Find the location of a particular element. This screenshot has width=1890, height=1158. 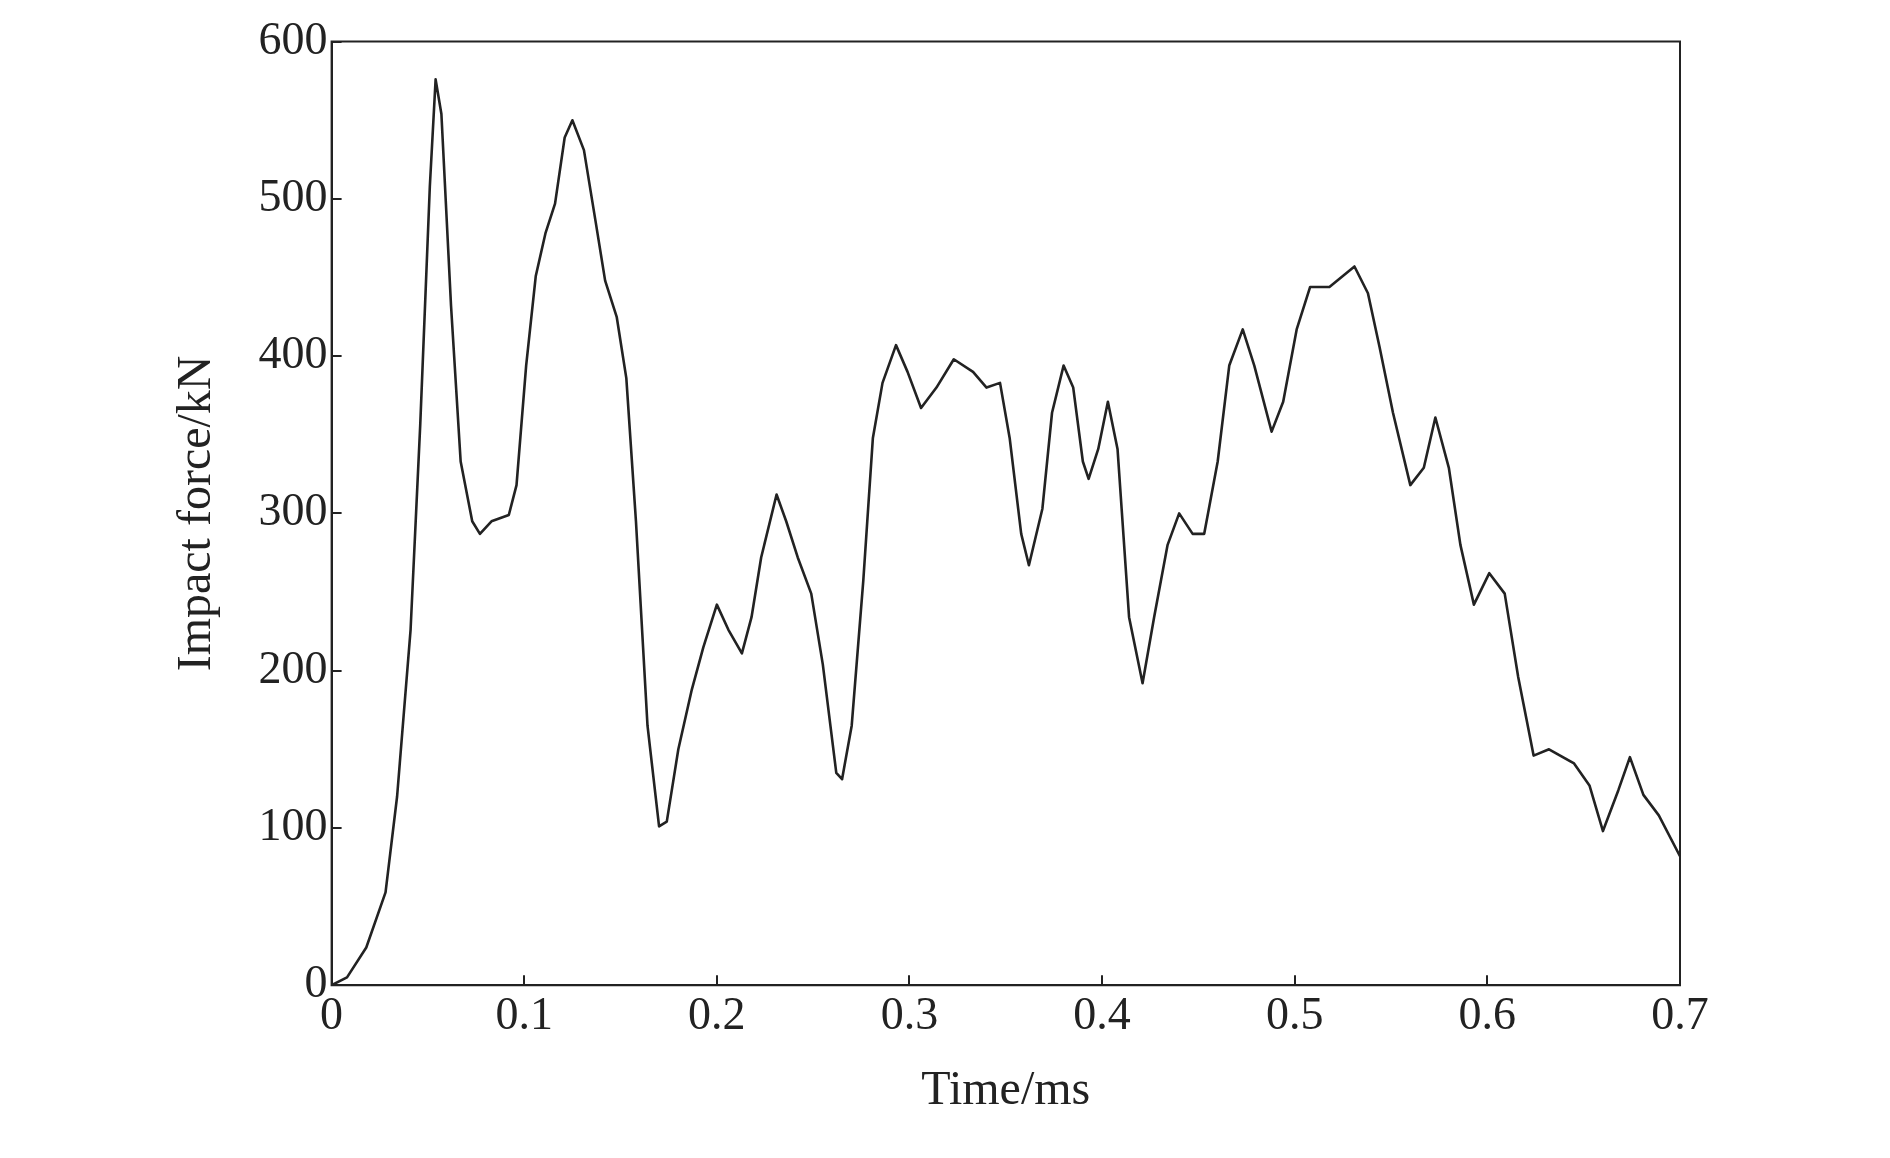

x-tick-label: 0.5 is located at coordinates (1294, 1013).